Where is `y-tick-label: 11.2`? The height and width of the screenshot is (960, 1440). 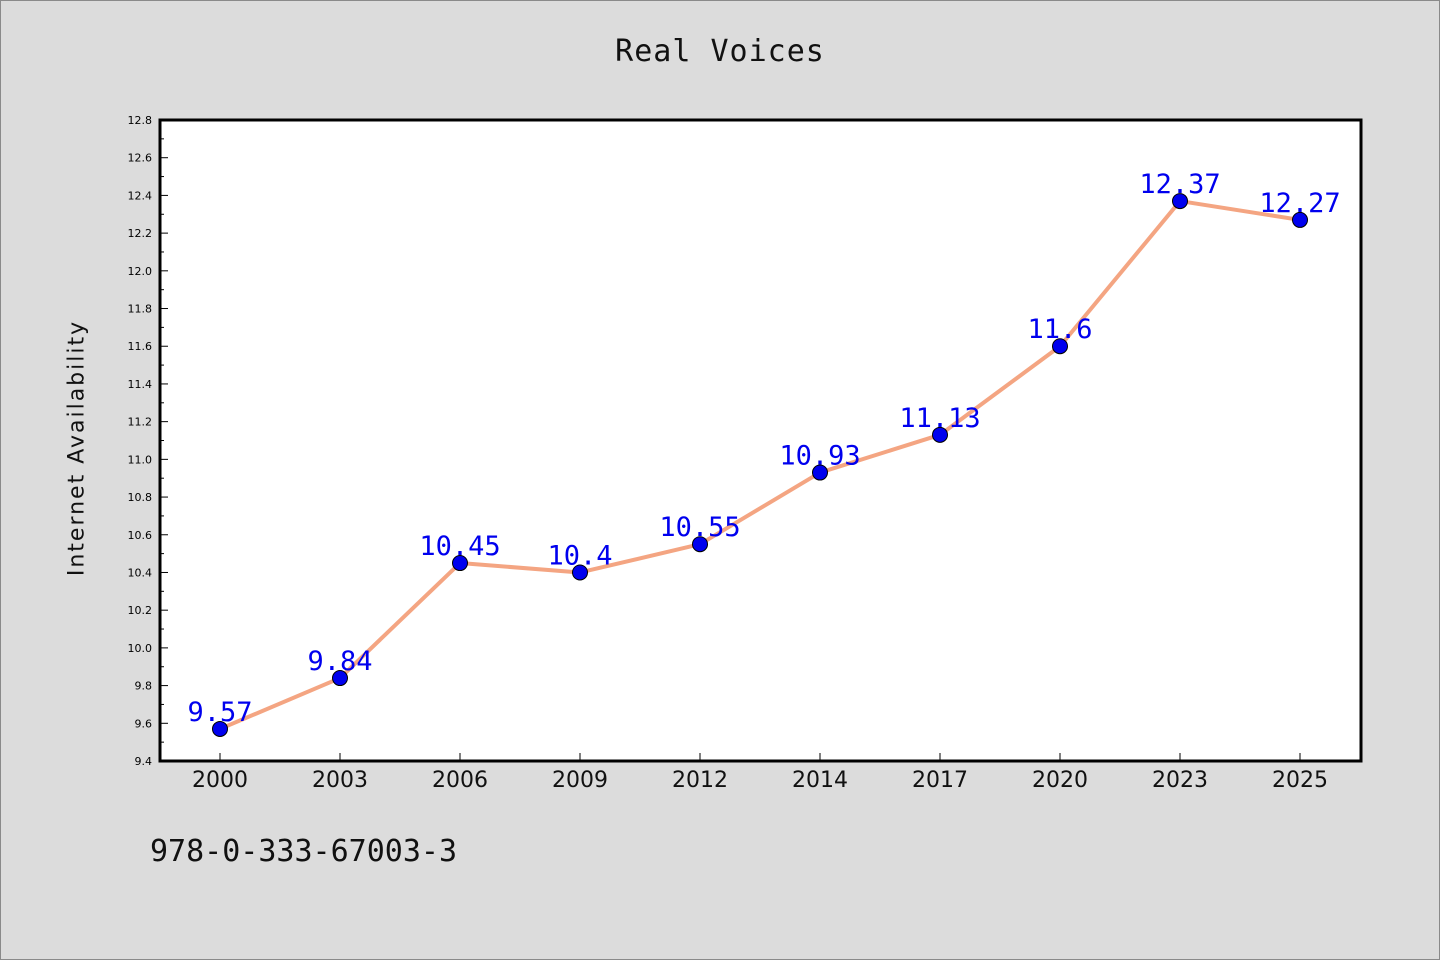
y-tick-label: 11.2 is located at coordinates (140, 422).